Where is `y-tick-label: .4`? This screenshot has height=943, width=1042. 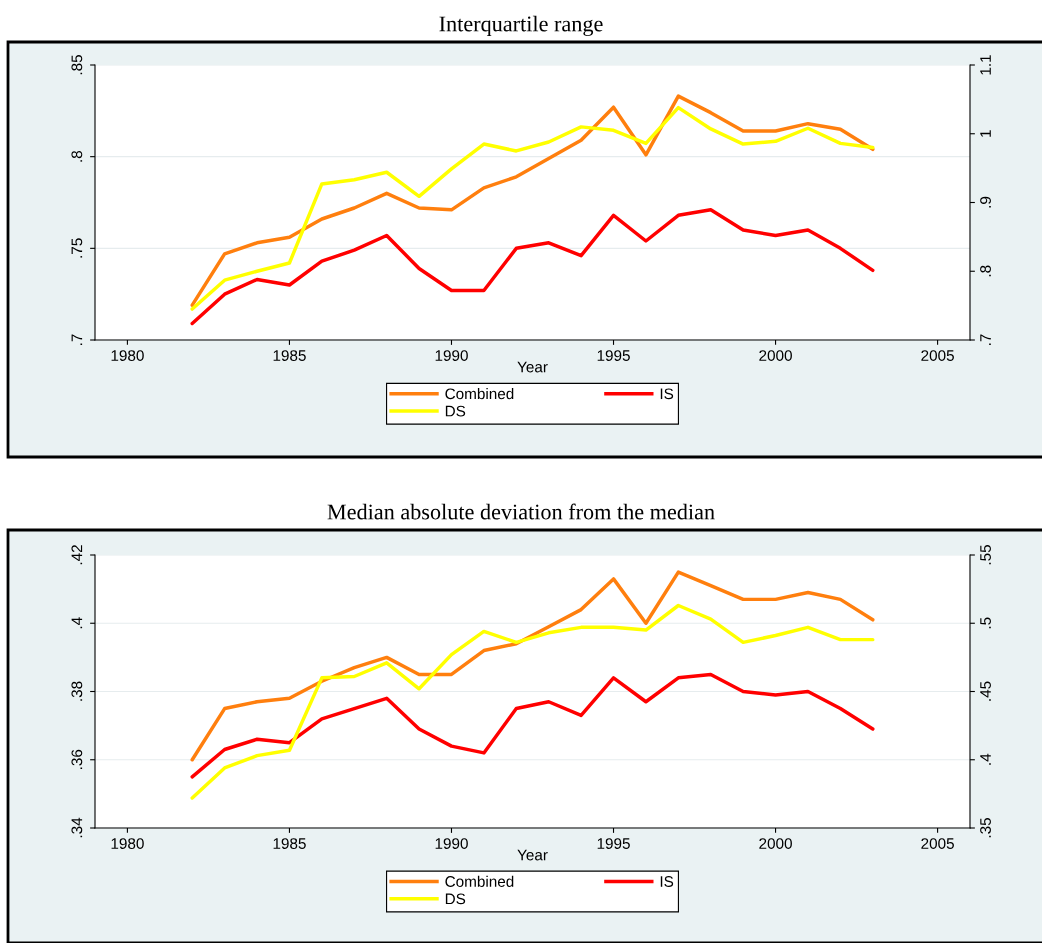
y-tick-label: .4 is located at coordinates (77, 623).